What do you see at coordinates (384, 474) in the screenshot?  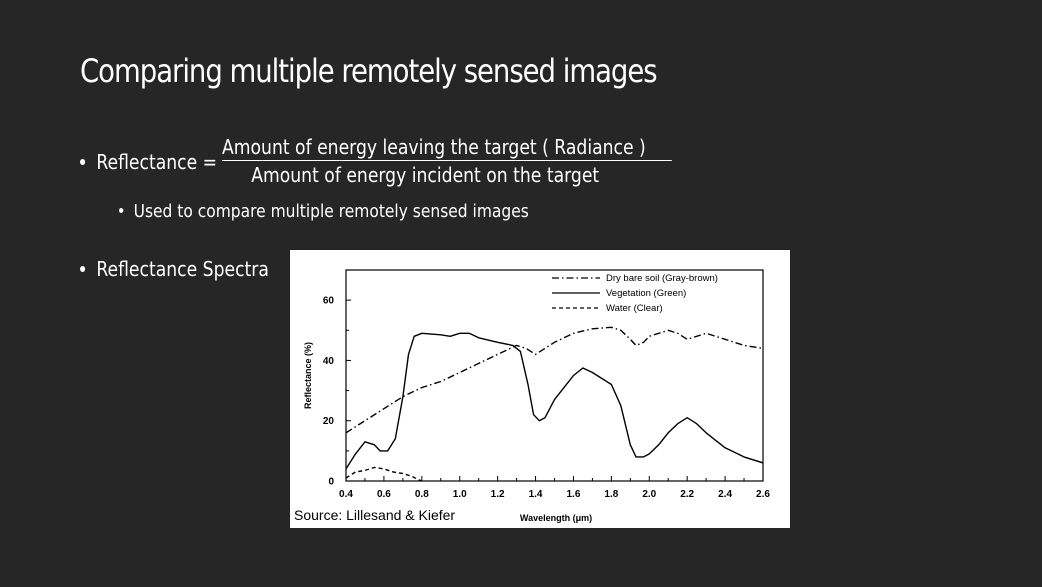 I see `series-line-dashed` at bounding box center [384, 474].